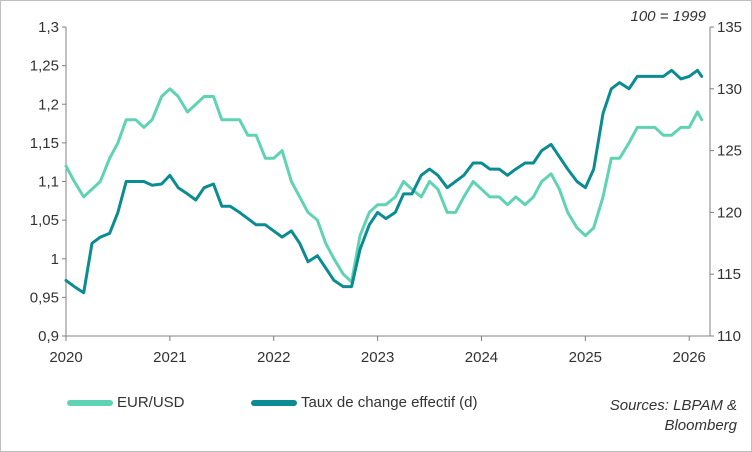  Describe the element at coordinates (689, 357) in the screenshot. I see `x-tick-label: 2026` at that location.